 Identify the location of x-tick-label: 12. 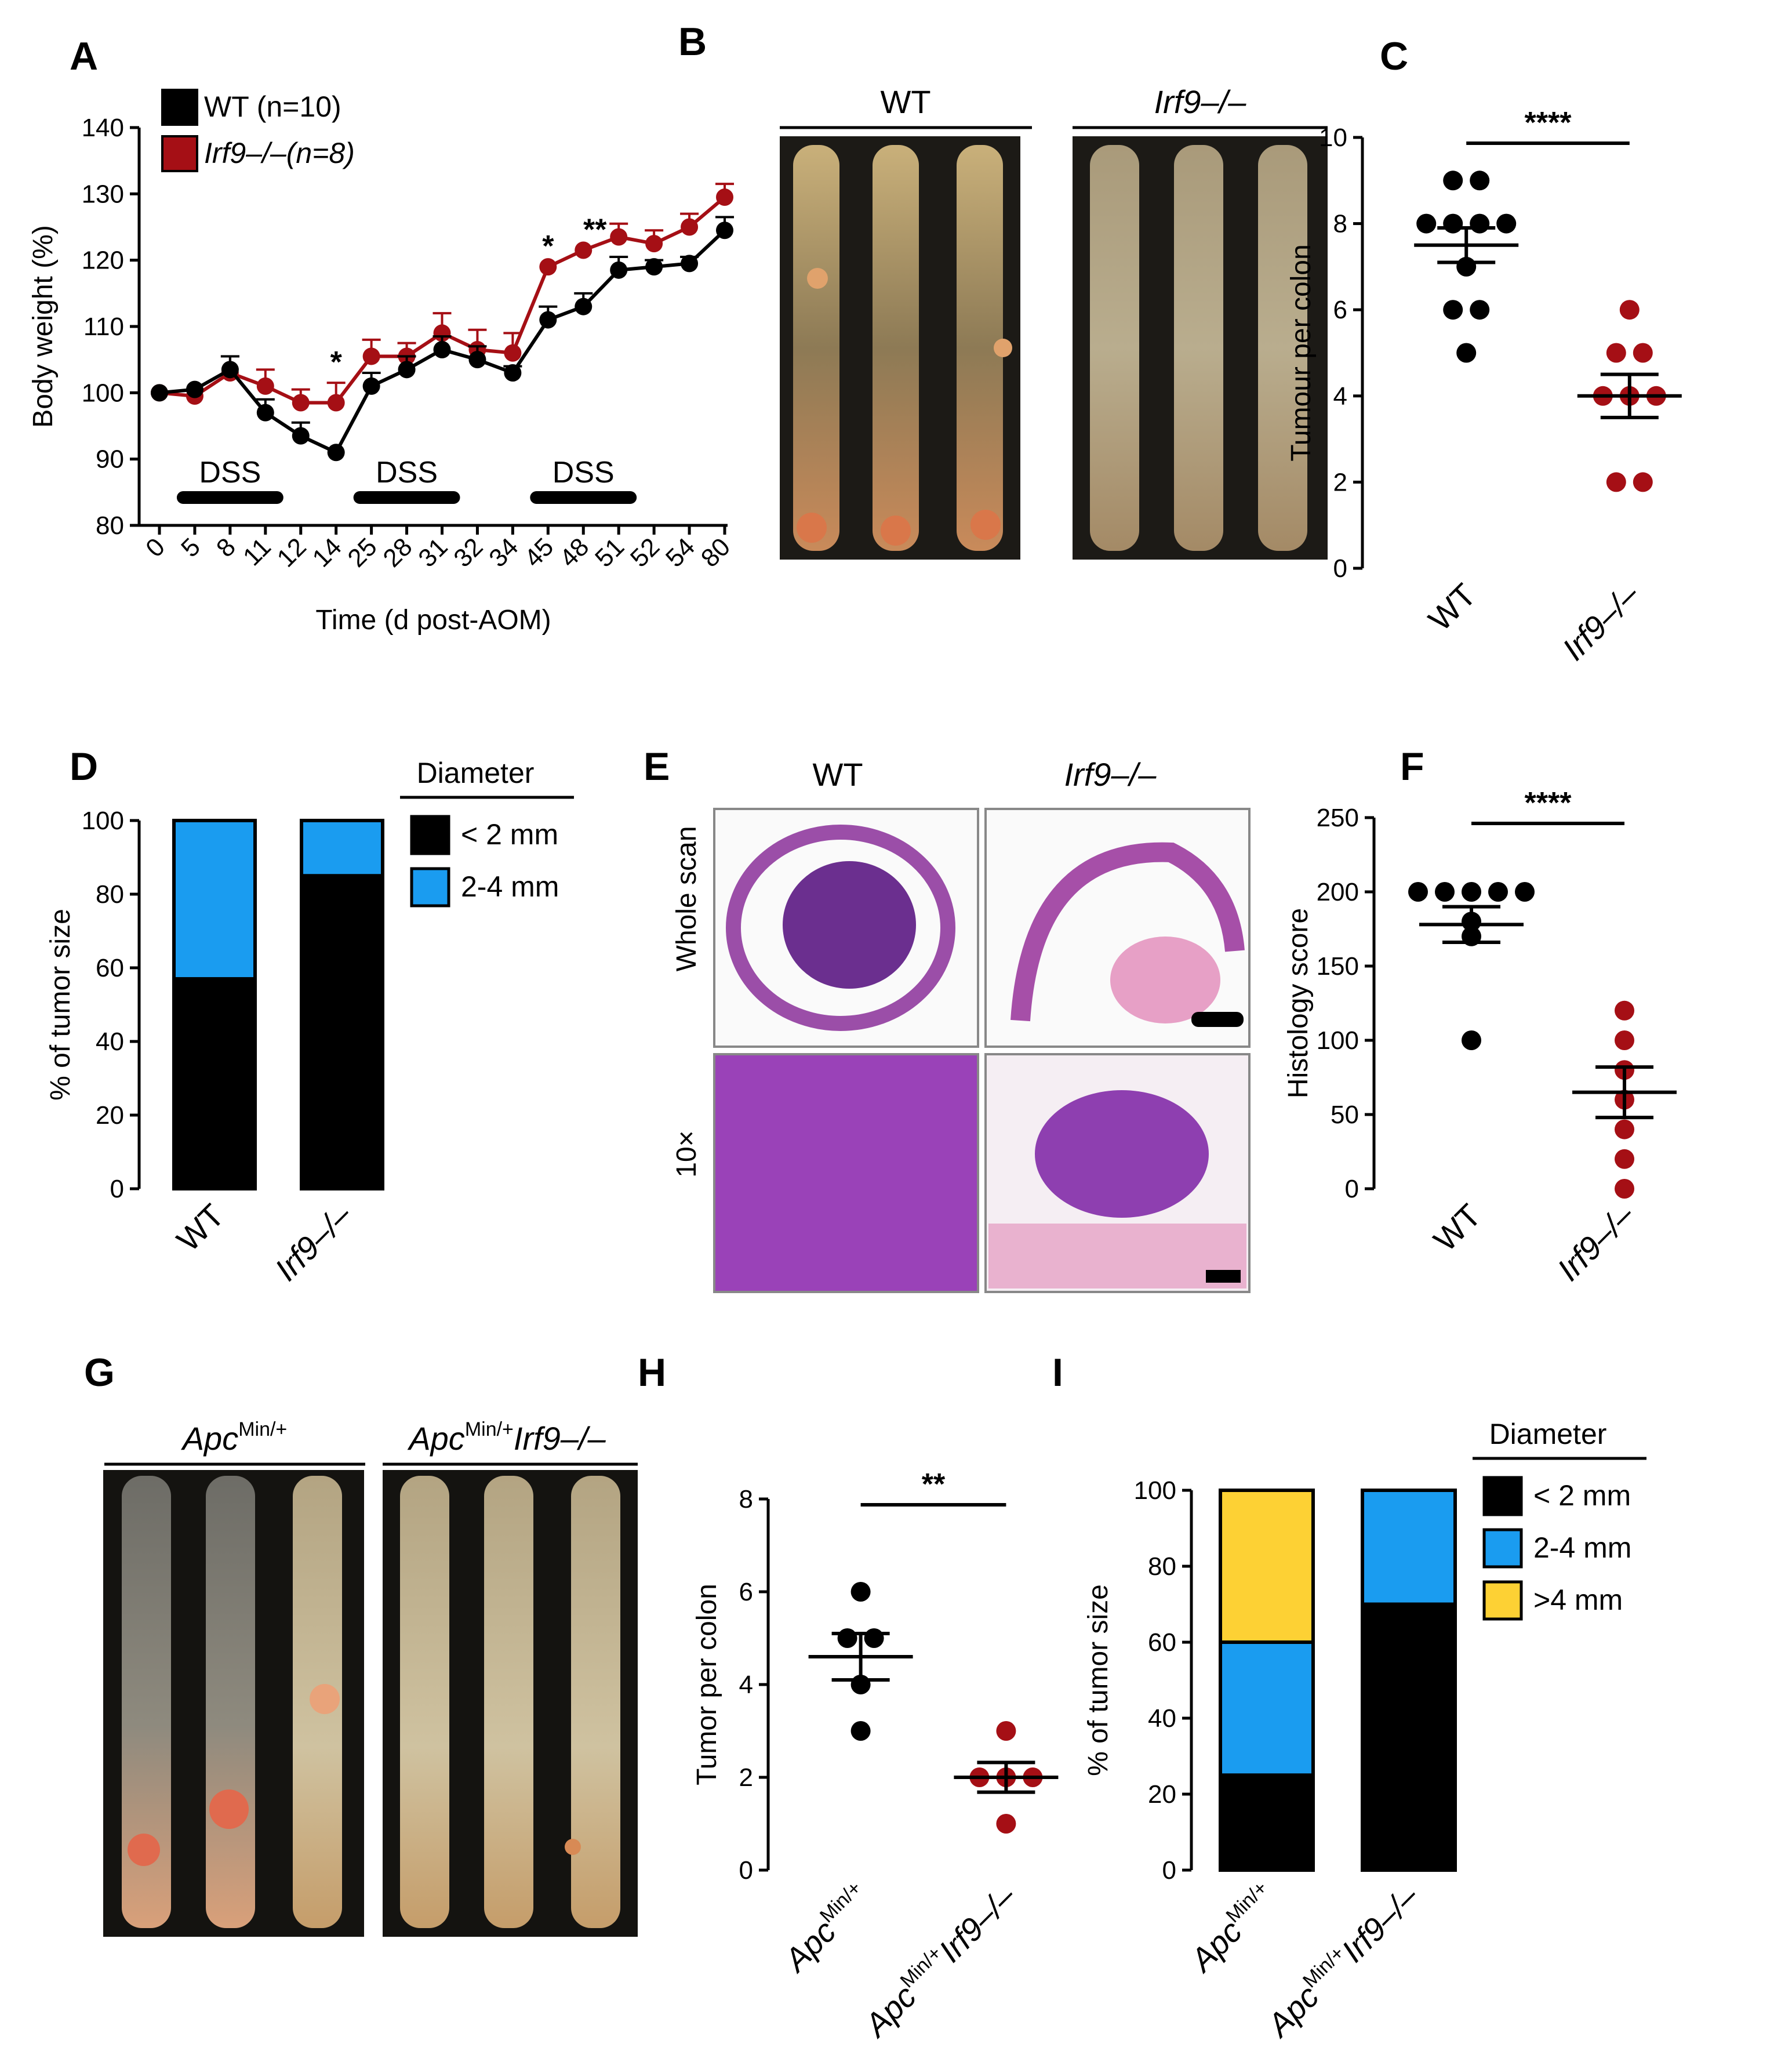
(292, 552).